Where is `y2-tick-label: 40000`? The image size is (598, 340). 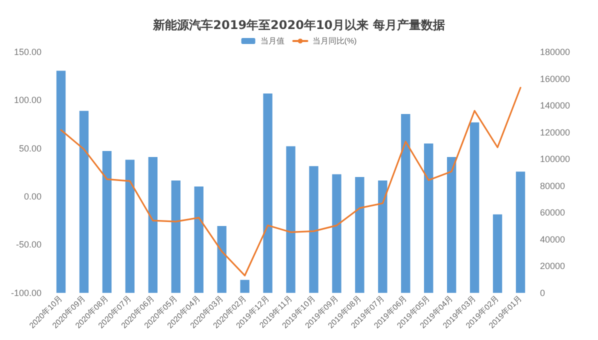 y2-tick-label: 40000 is located at coordinates (553, 239).